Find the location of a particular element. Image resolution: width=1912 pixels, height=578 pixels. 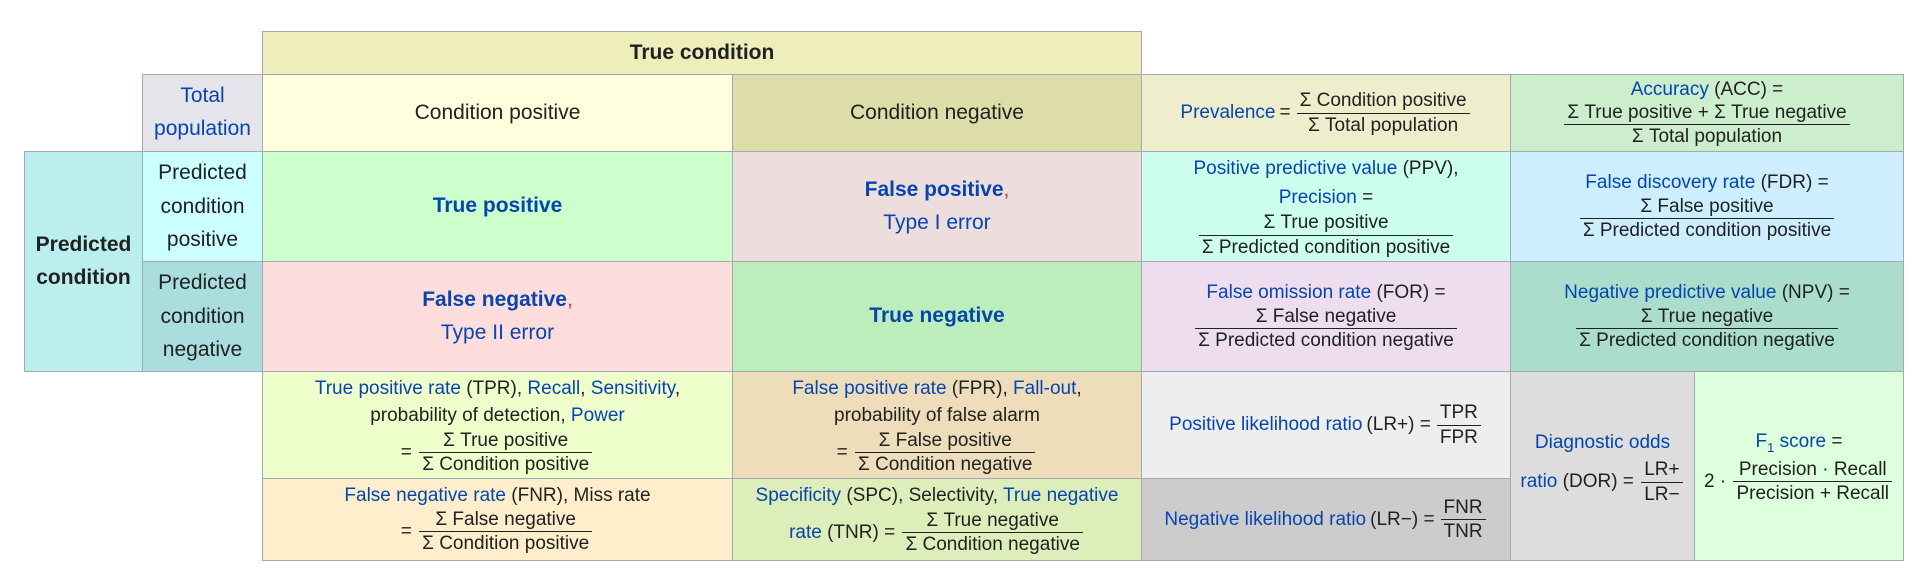

true-condition-label: True condition is located at coordinates (702, 52).